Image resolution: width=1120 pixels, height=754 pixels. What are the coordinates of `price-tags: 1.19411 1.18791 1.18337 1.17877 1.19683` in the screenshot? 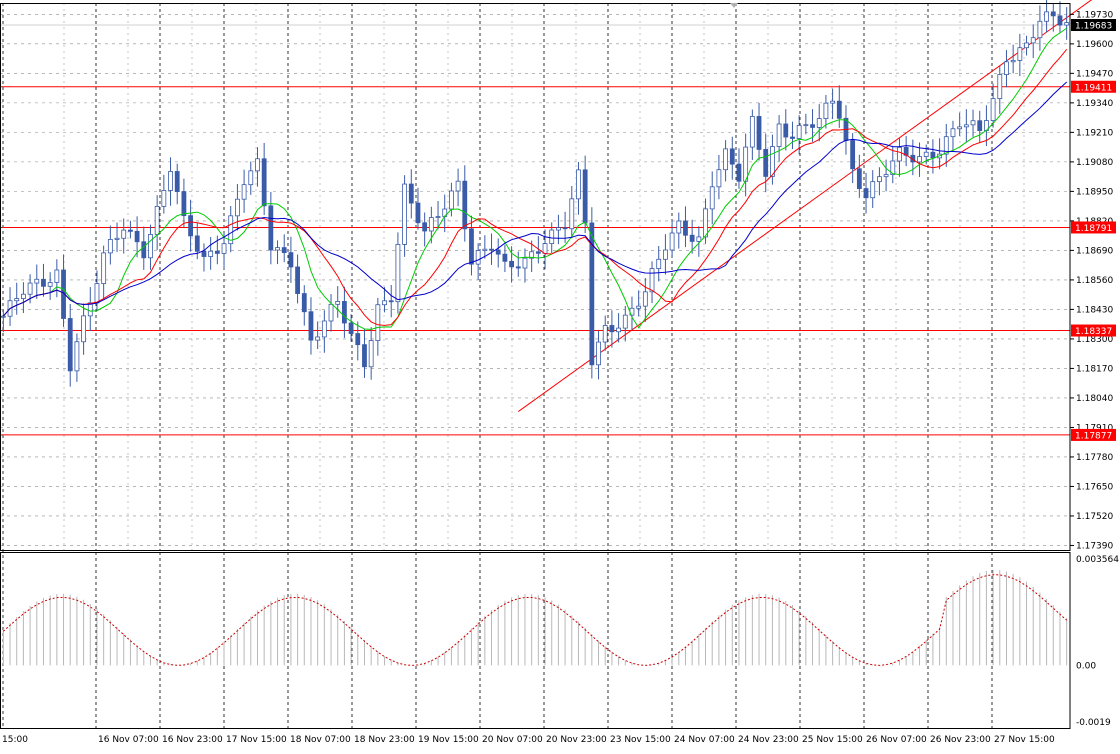 It's located at (1093, 230).